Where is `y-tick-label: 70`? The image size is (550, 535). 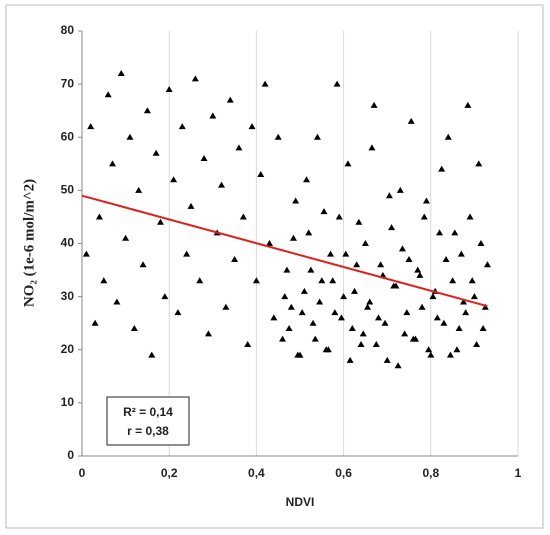 y-tick-label: 70 is located at coordinates (68, 83).